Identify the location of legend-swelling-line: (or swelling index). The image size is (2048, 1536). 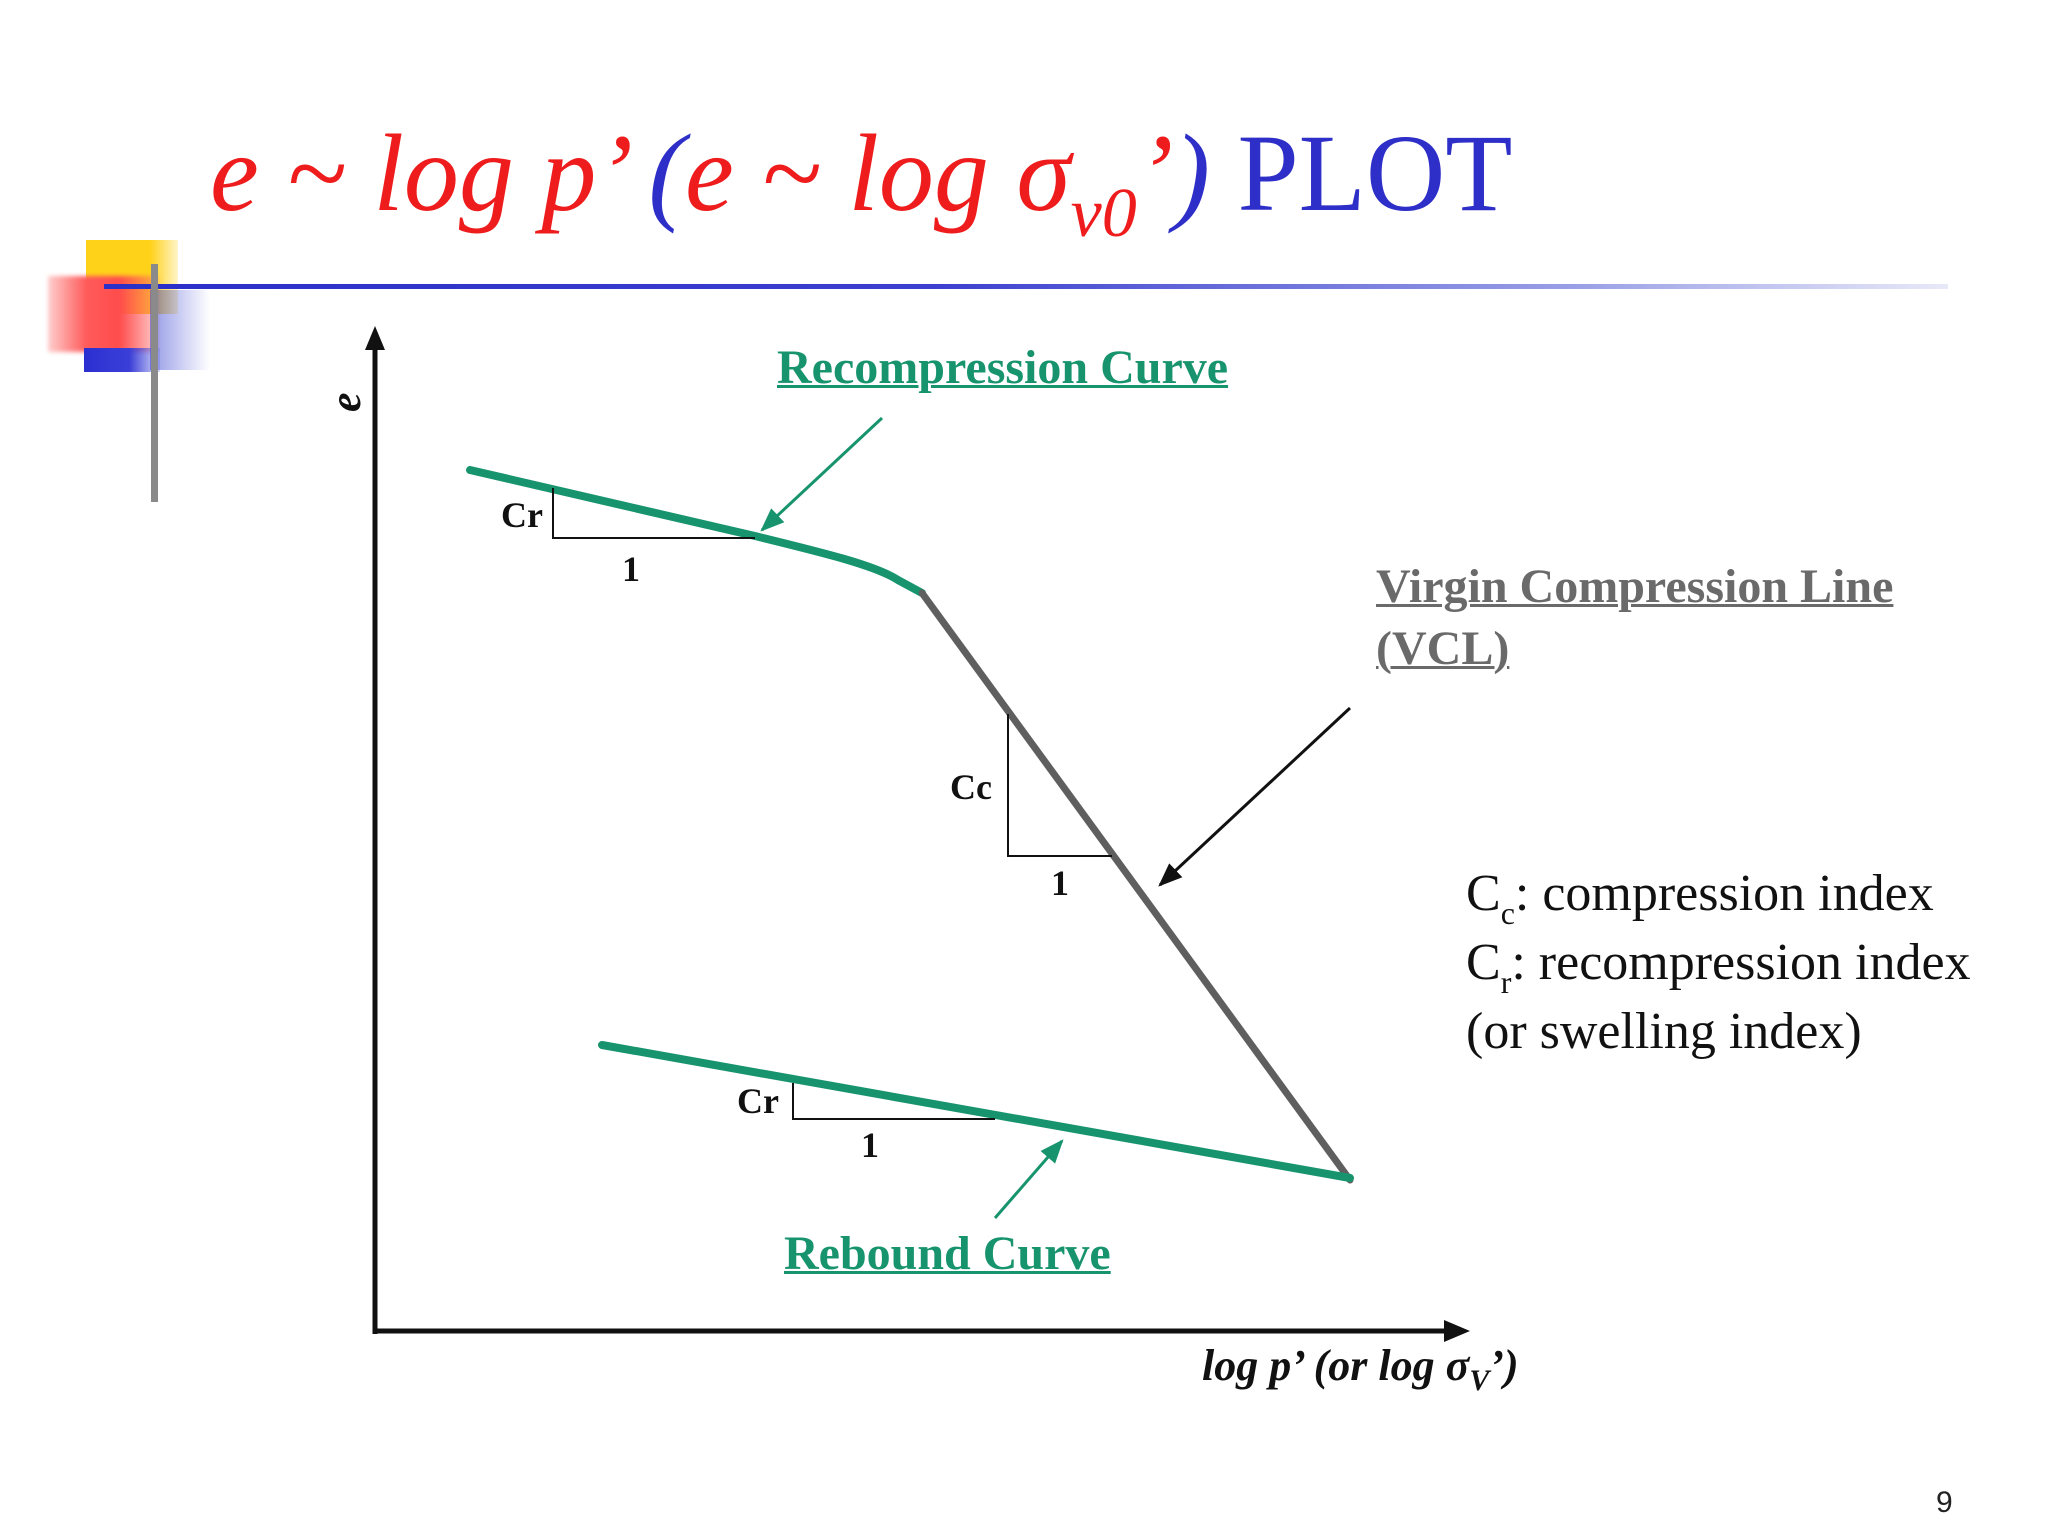
(1664, 1031).